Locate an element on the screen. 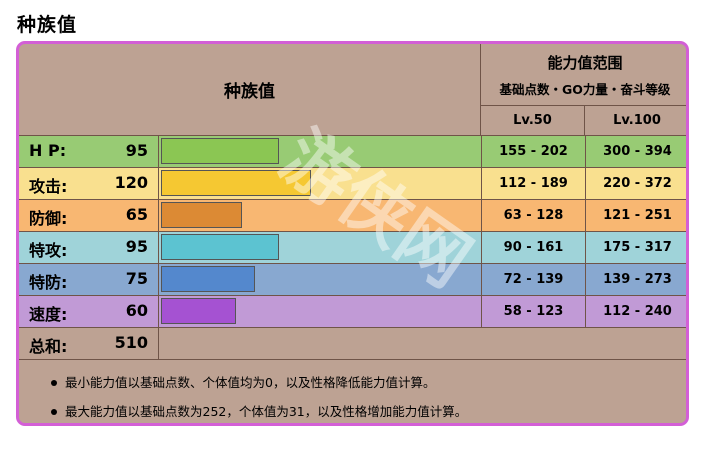 The image size is (709, 452). stat-label-cell: 速度: 60 is located at coordinates (89, 311).